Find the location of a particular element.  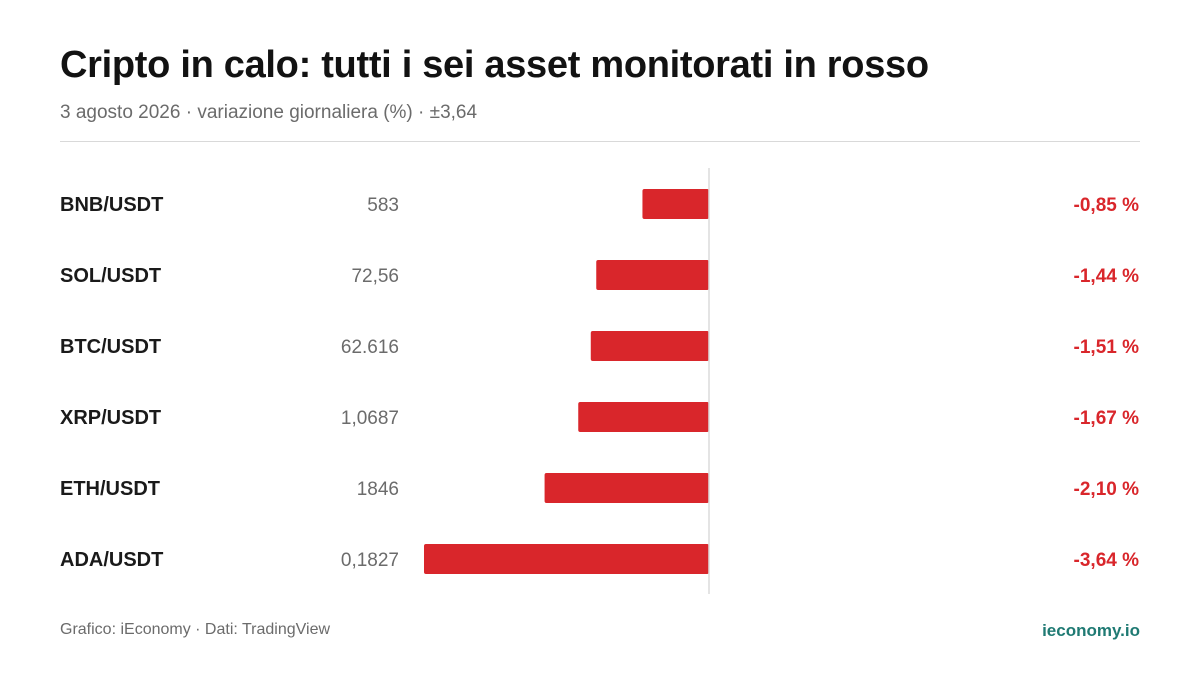

category-label: XRP/USDT is located at coordinates (110, 418).